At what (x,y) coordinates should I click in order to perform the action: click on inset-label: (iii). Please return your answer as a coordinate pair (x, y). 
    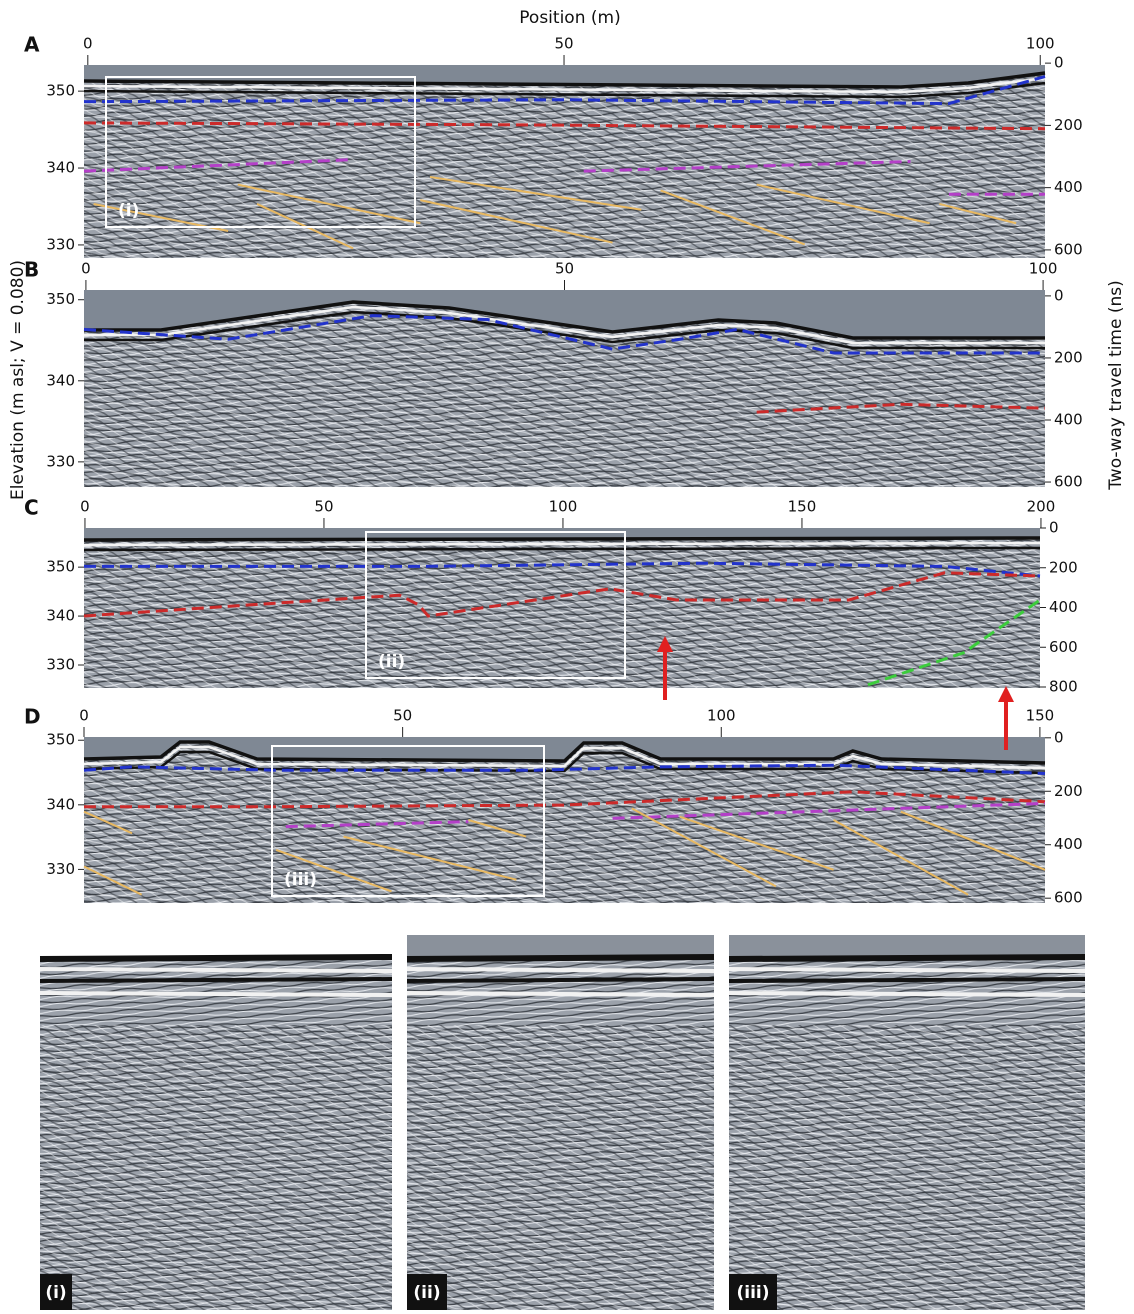
    Looking at the image, I should click on (752, 1293).